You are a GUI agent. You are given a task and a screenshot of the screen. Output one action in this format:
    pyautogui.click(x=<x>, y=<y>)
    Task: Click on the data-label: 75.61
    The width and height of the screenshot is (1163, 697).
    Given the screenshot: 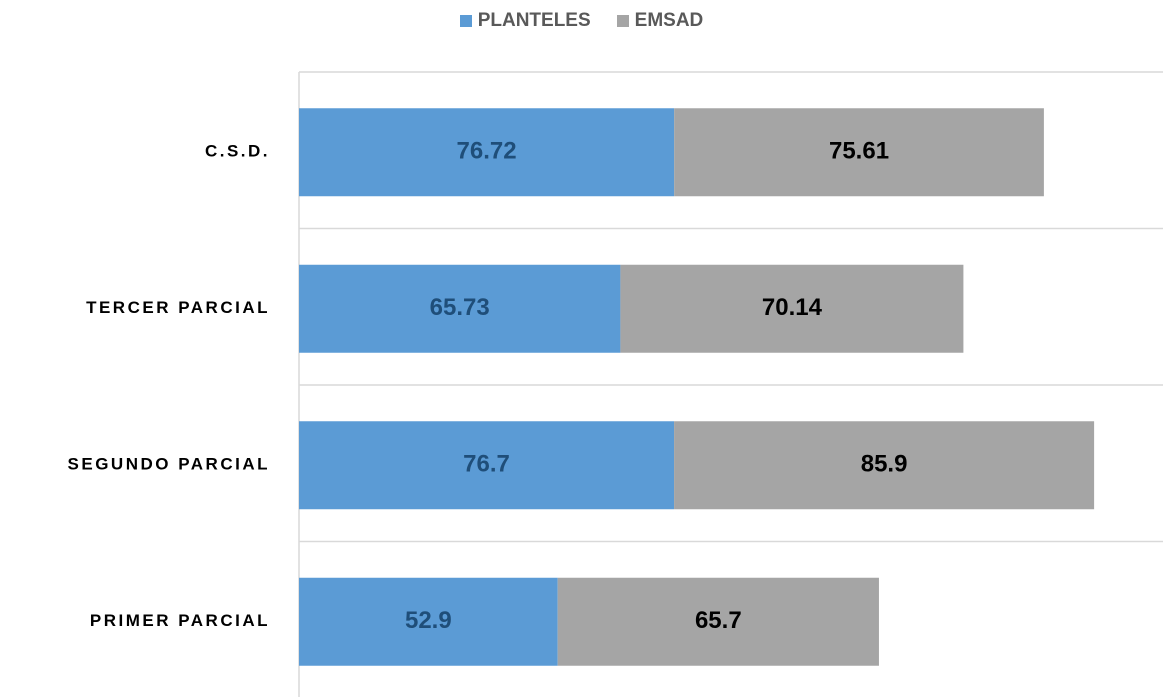 What is the action you would take?
    pyautogui.click(x=859, y=151)
    